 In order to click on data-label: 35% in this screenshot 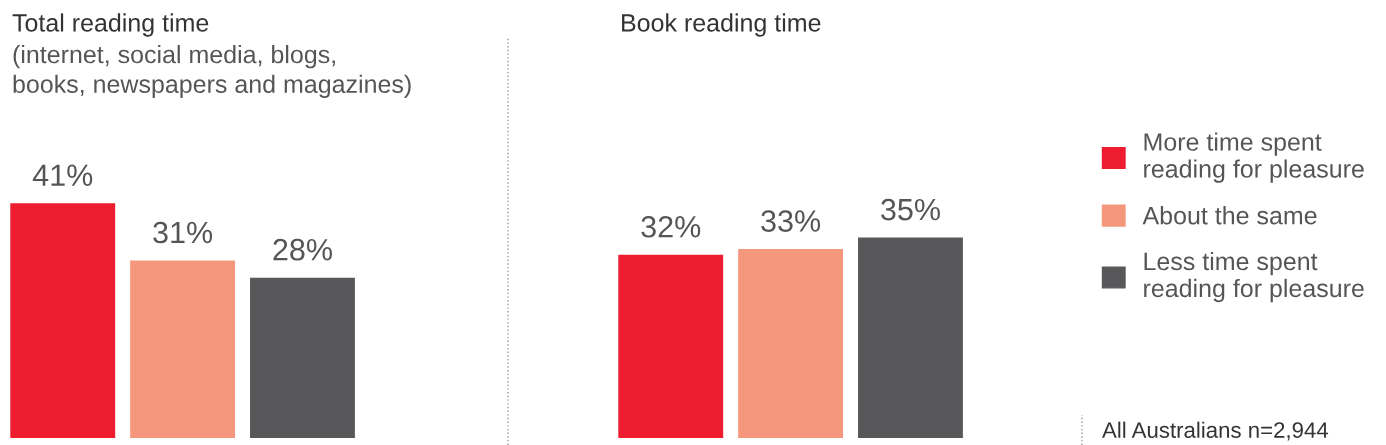, I will do `click(910, 209)`.